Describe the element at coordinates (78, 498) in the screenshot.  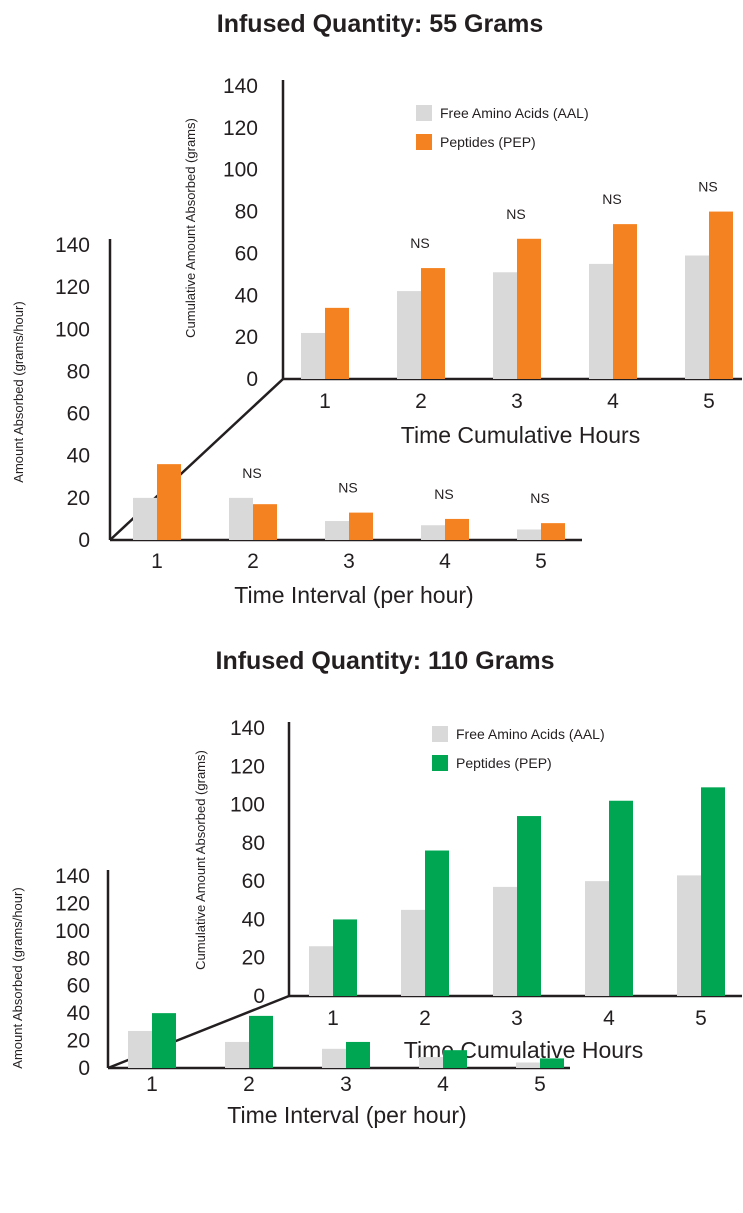
I see `chart-1-interval-y-tick-label: 20` at that location.